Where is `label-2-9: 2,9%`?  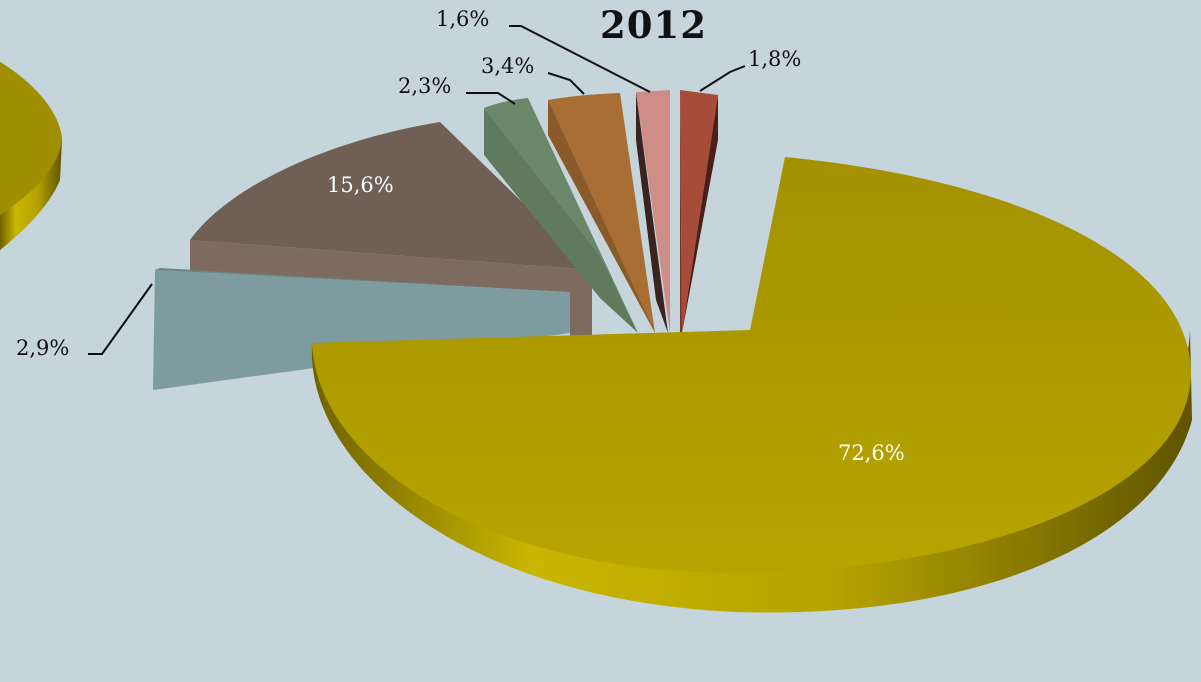 label-2-9: 2,9% is located at coordinates (42, 348).